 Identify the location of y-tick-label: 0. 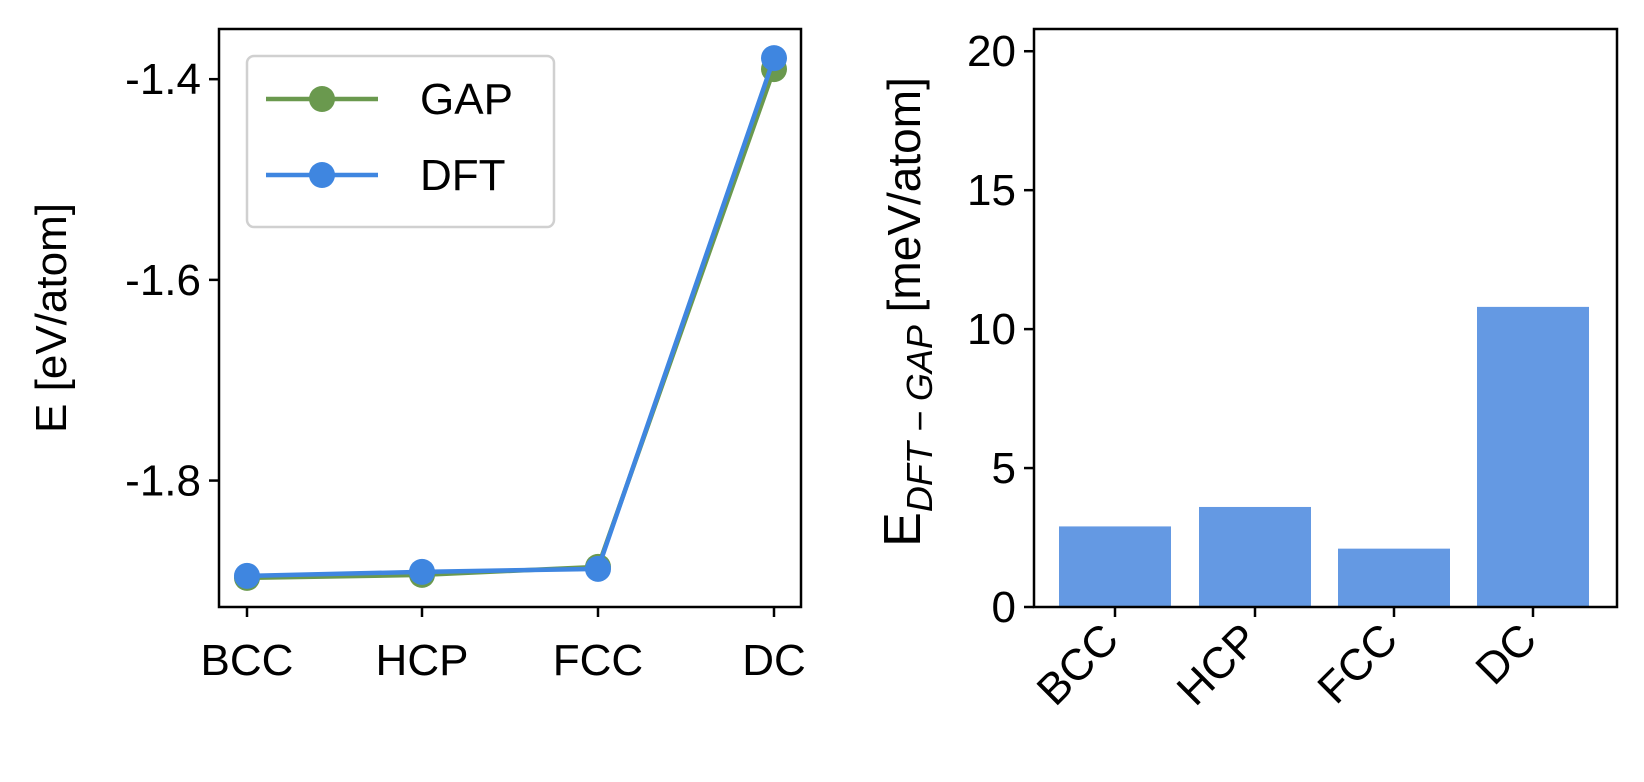
(1004, 607).